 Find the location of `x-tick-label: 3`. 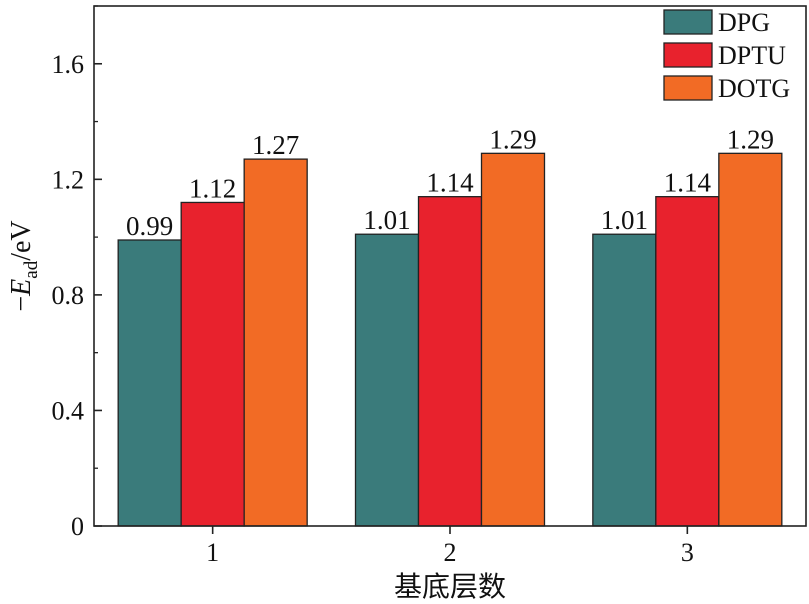

x-tick-label: 3 is located at coordinates (687, 552).